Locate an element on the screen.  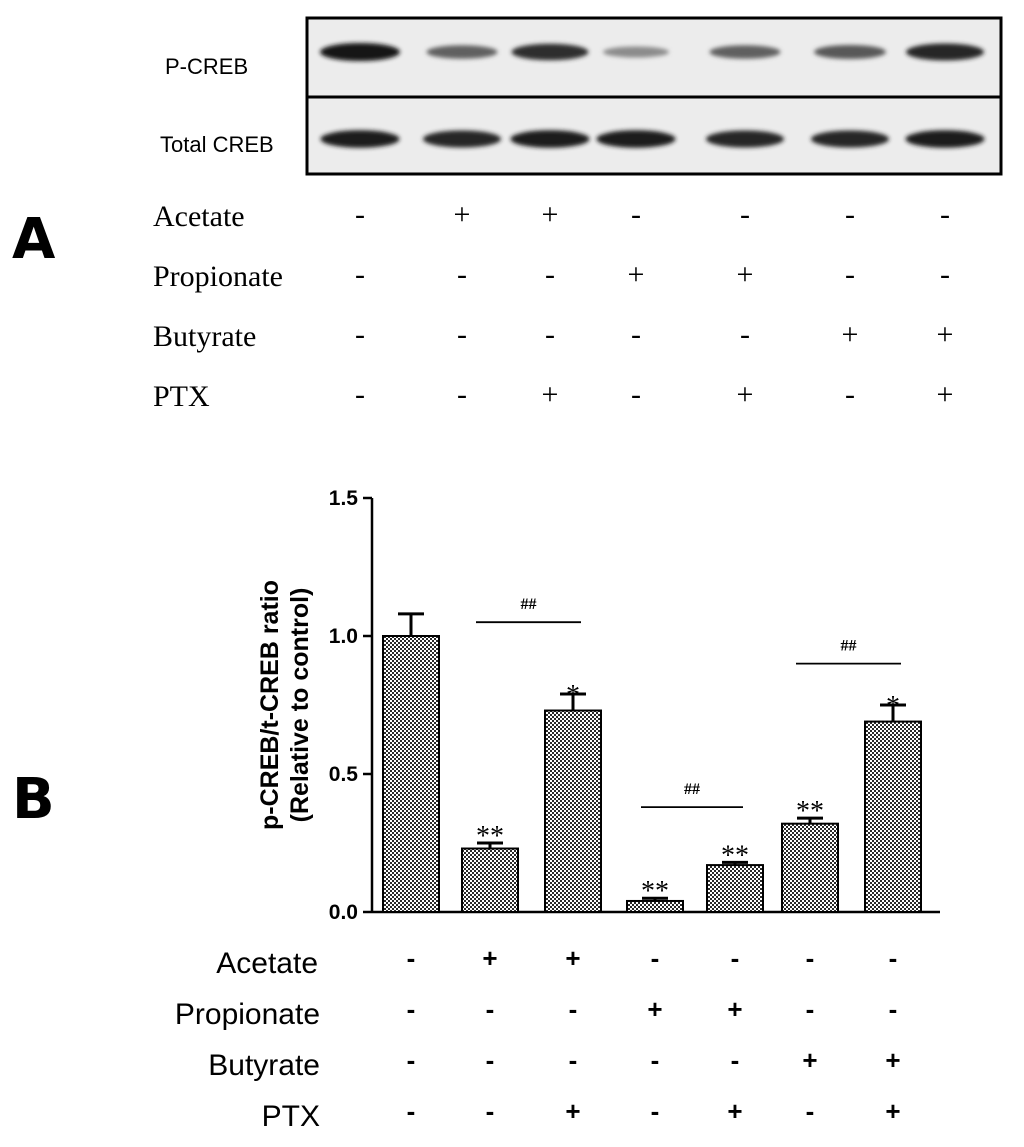
y-tick-label: 1.5 is located at coordinates (344, 498).